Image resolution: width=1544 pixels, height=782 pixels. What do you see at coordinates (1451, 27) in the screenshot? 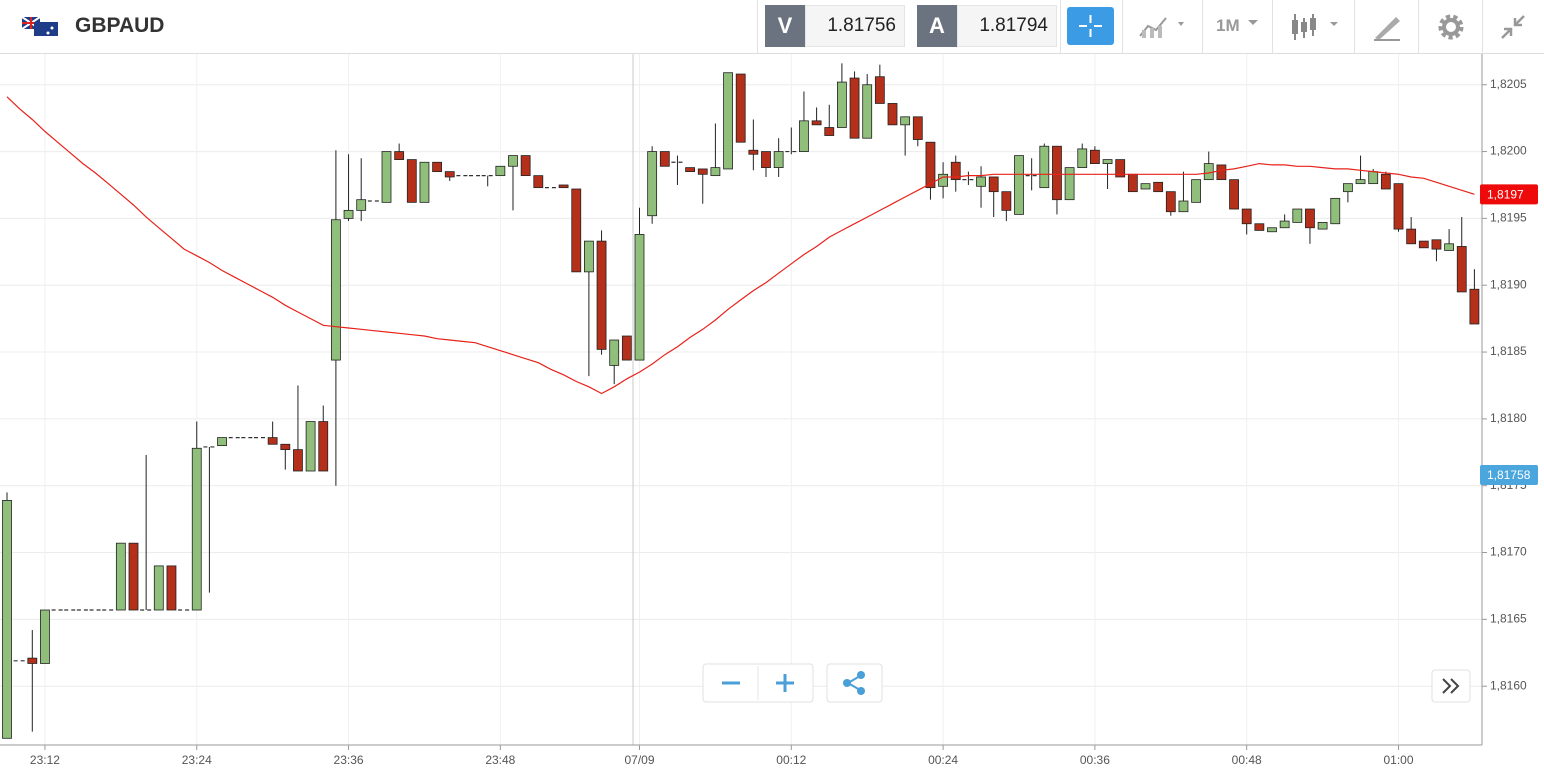
I see `settings-button` at bounding box center [1451, 27].